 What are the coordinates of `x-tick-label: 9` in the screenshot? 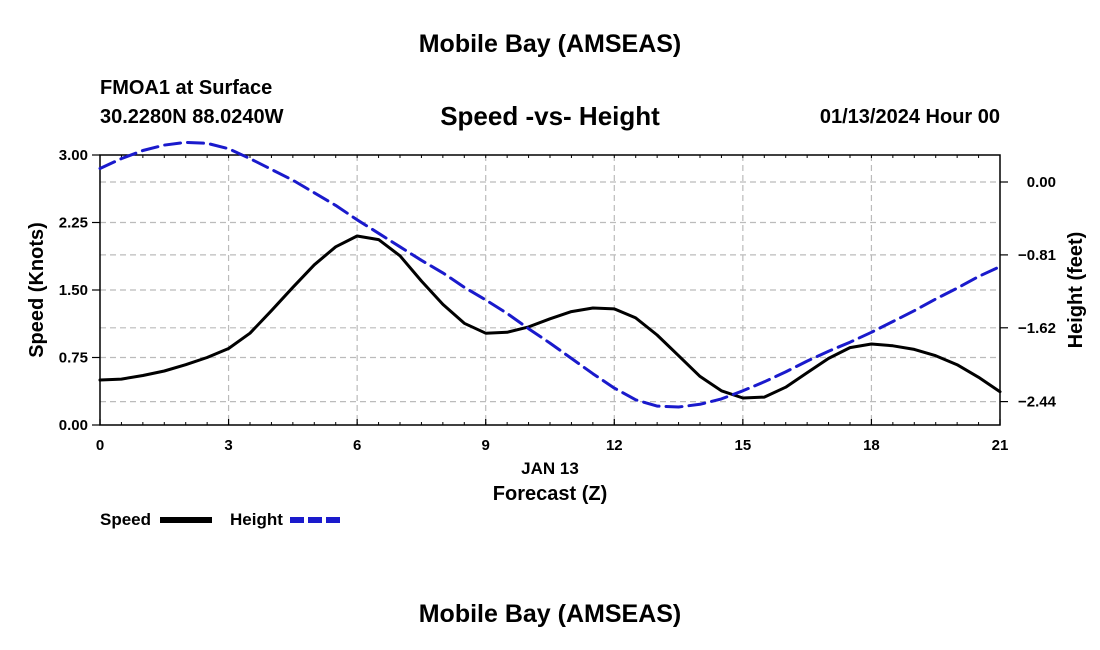 It's located at (486, 445).